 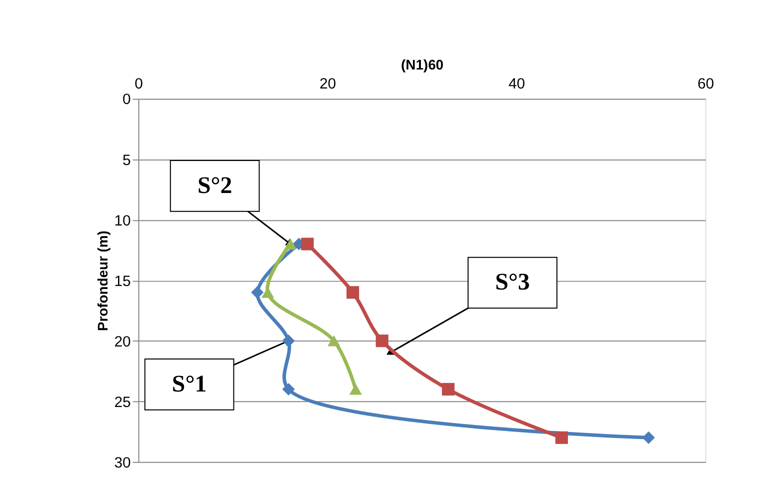 I want to click on y-tick-label: 5, so click(x=126, y=160).